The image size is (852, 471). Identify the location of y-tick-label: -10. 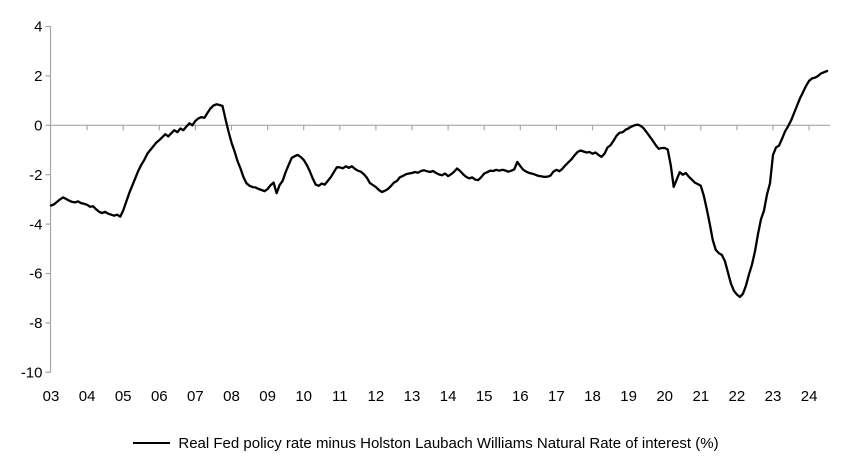
(32, 373).